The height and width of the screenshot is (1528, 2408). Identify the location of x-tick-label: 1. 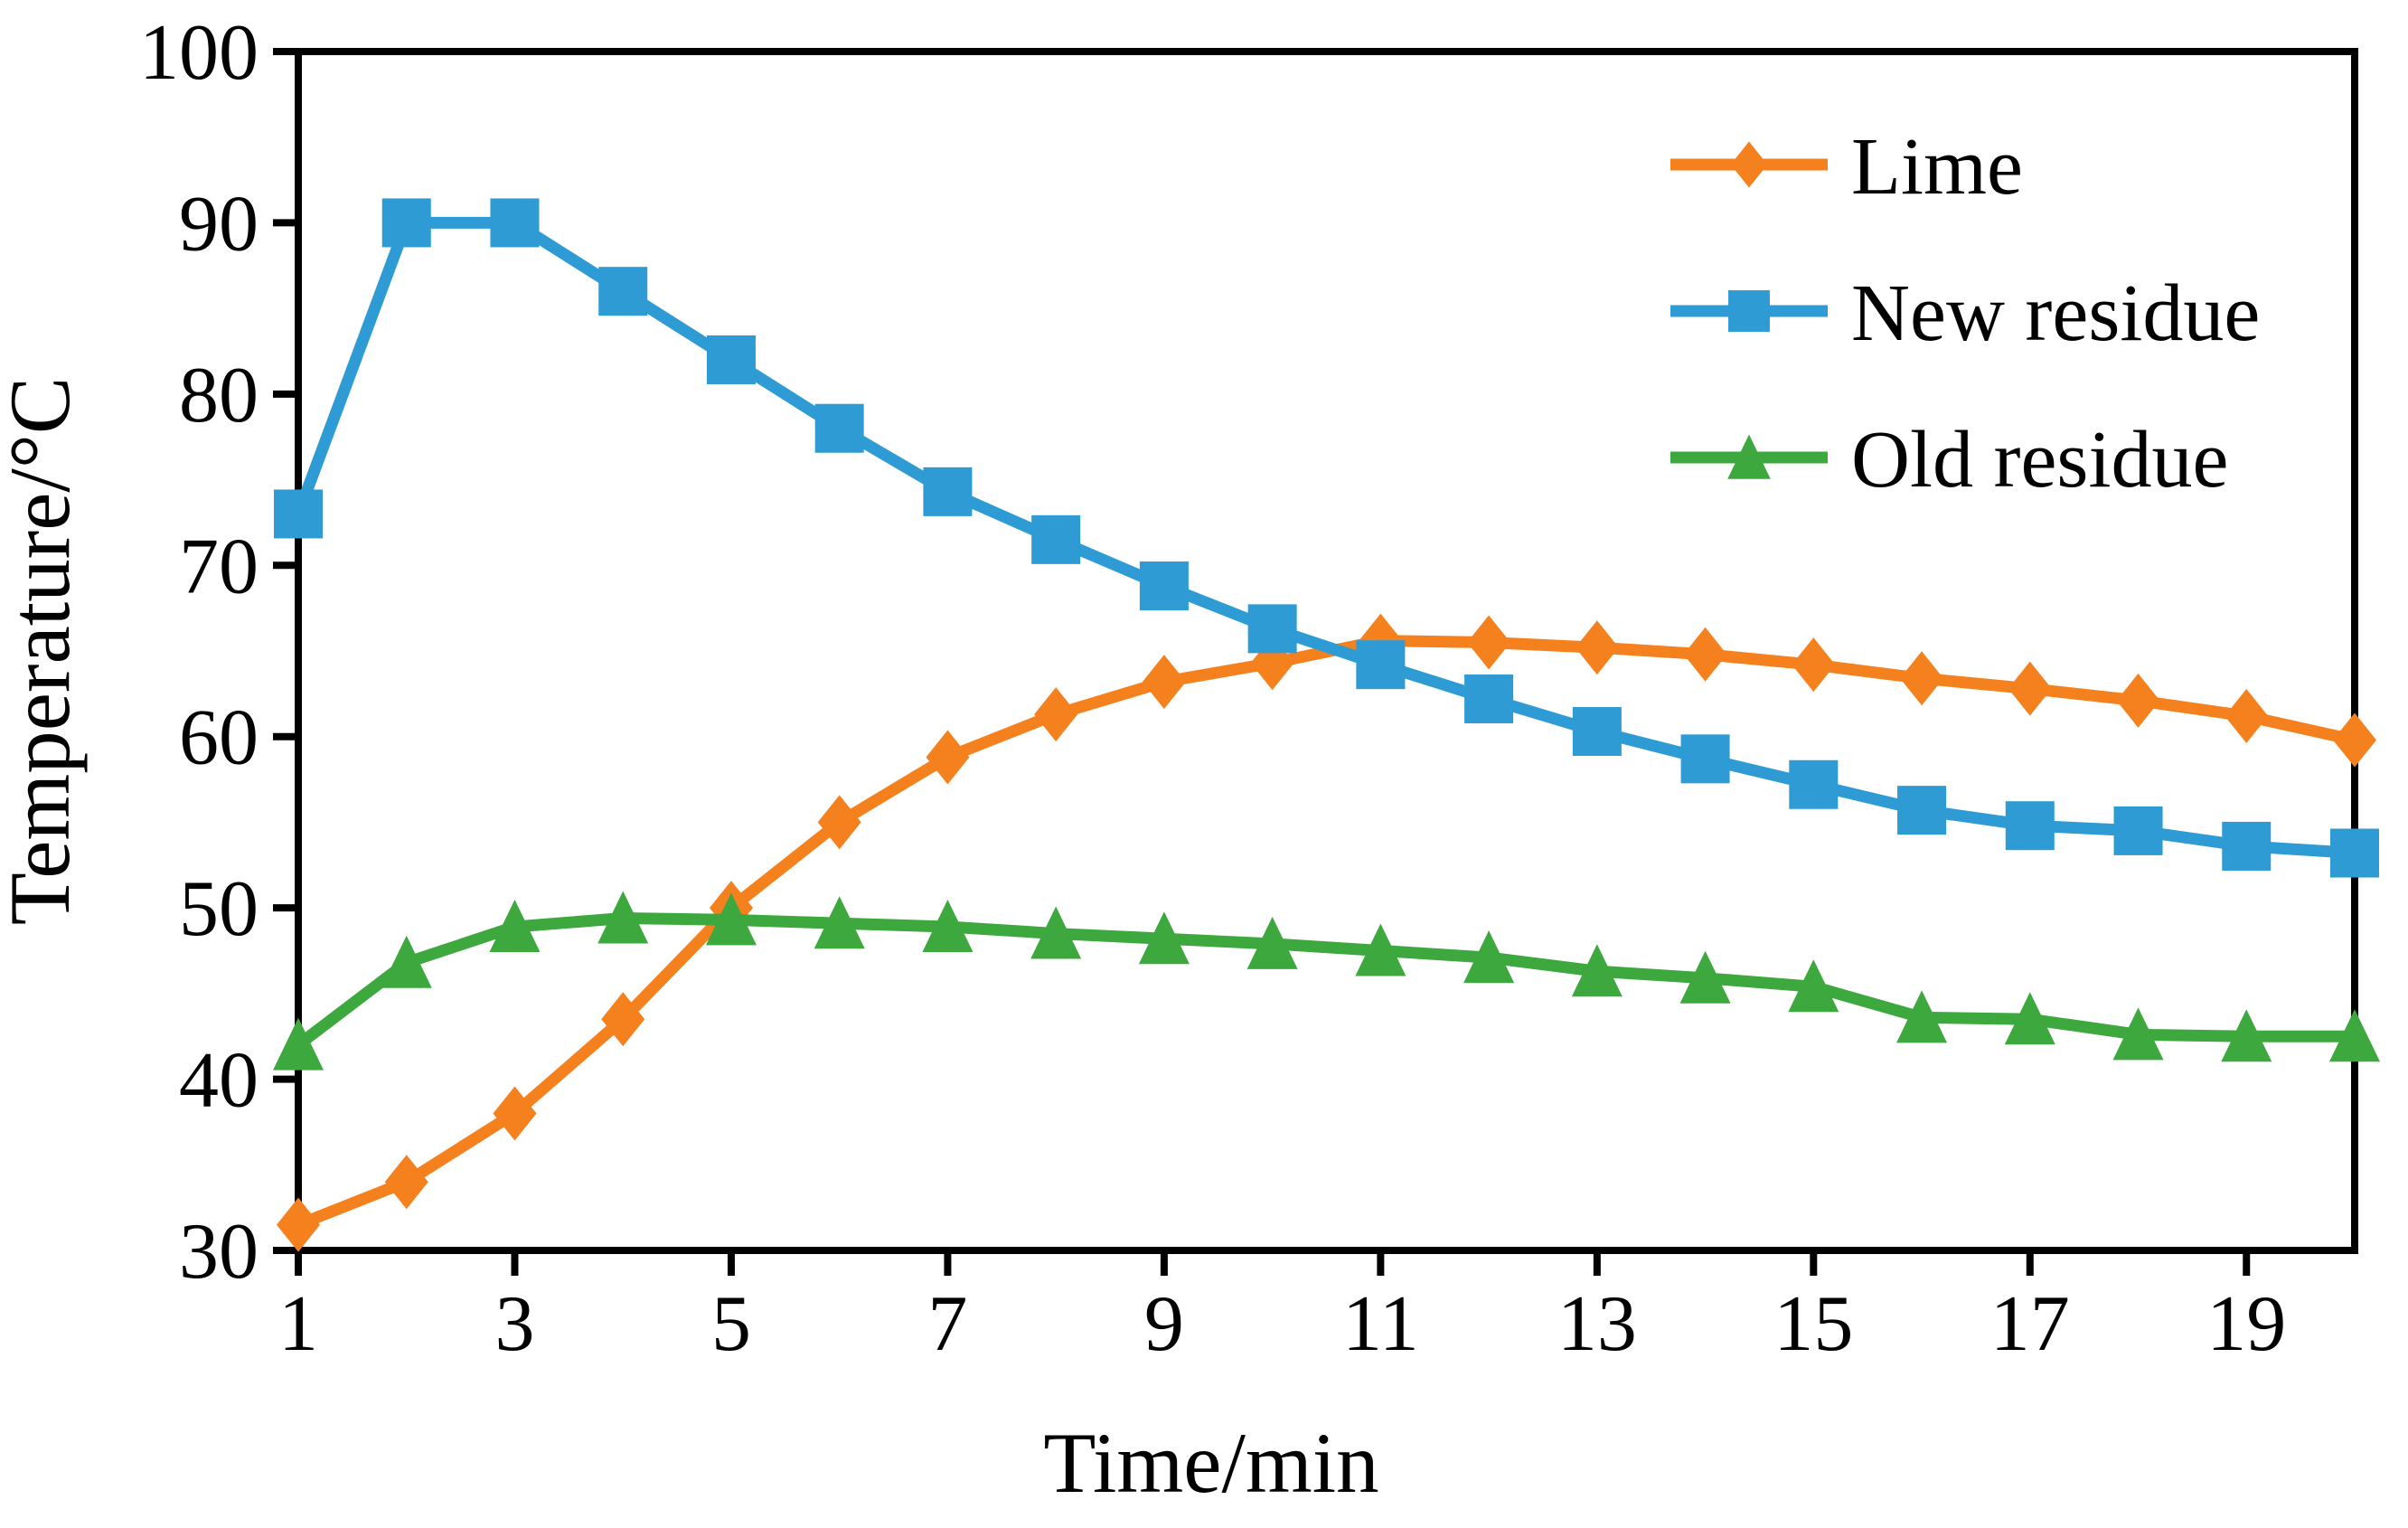
(298, 1324).